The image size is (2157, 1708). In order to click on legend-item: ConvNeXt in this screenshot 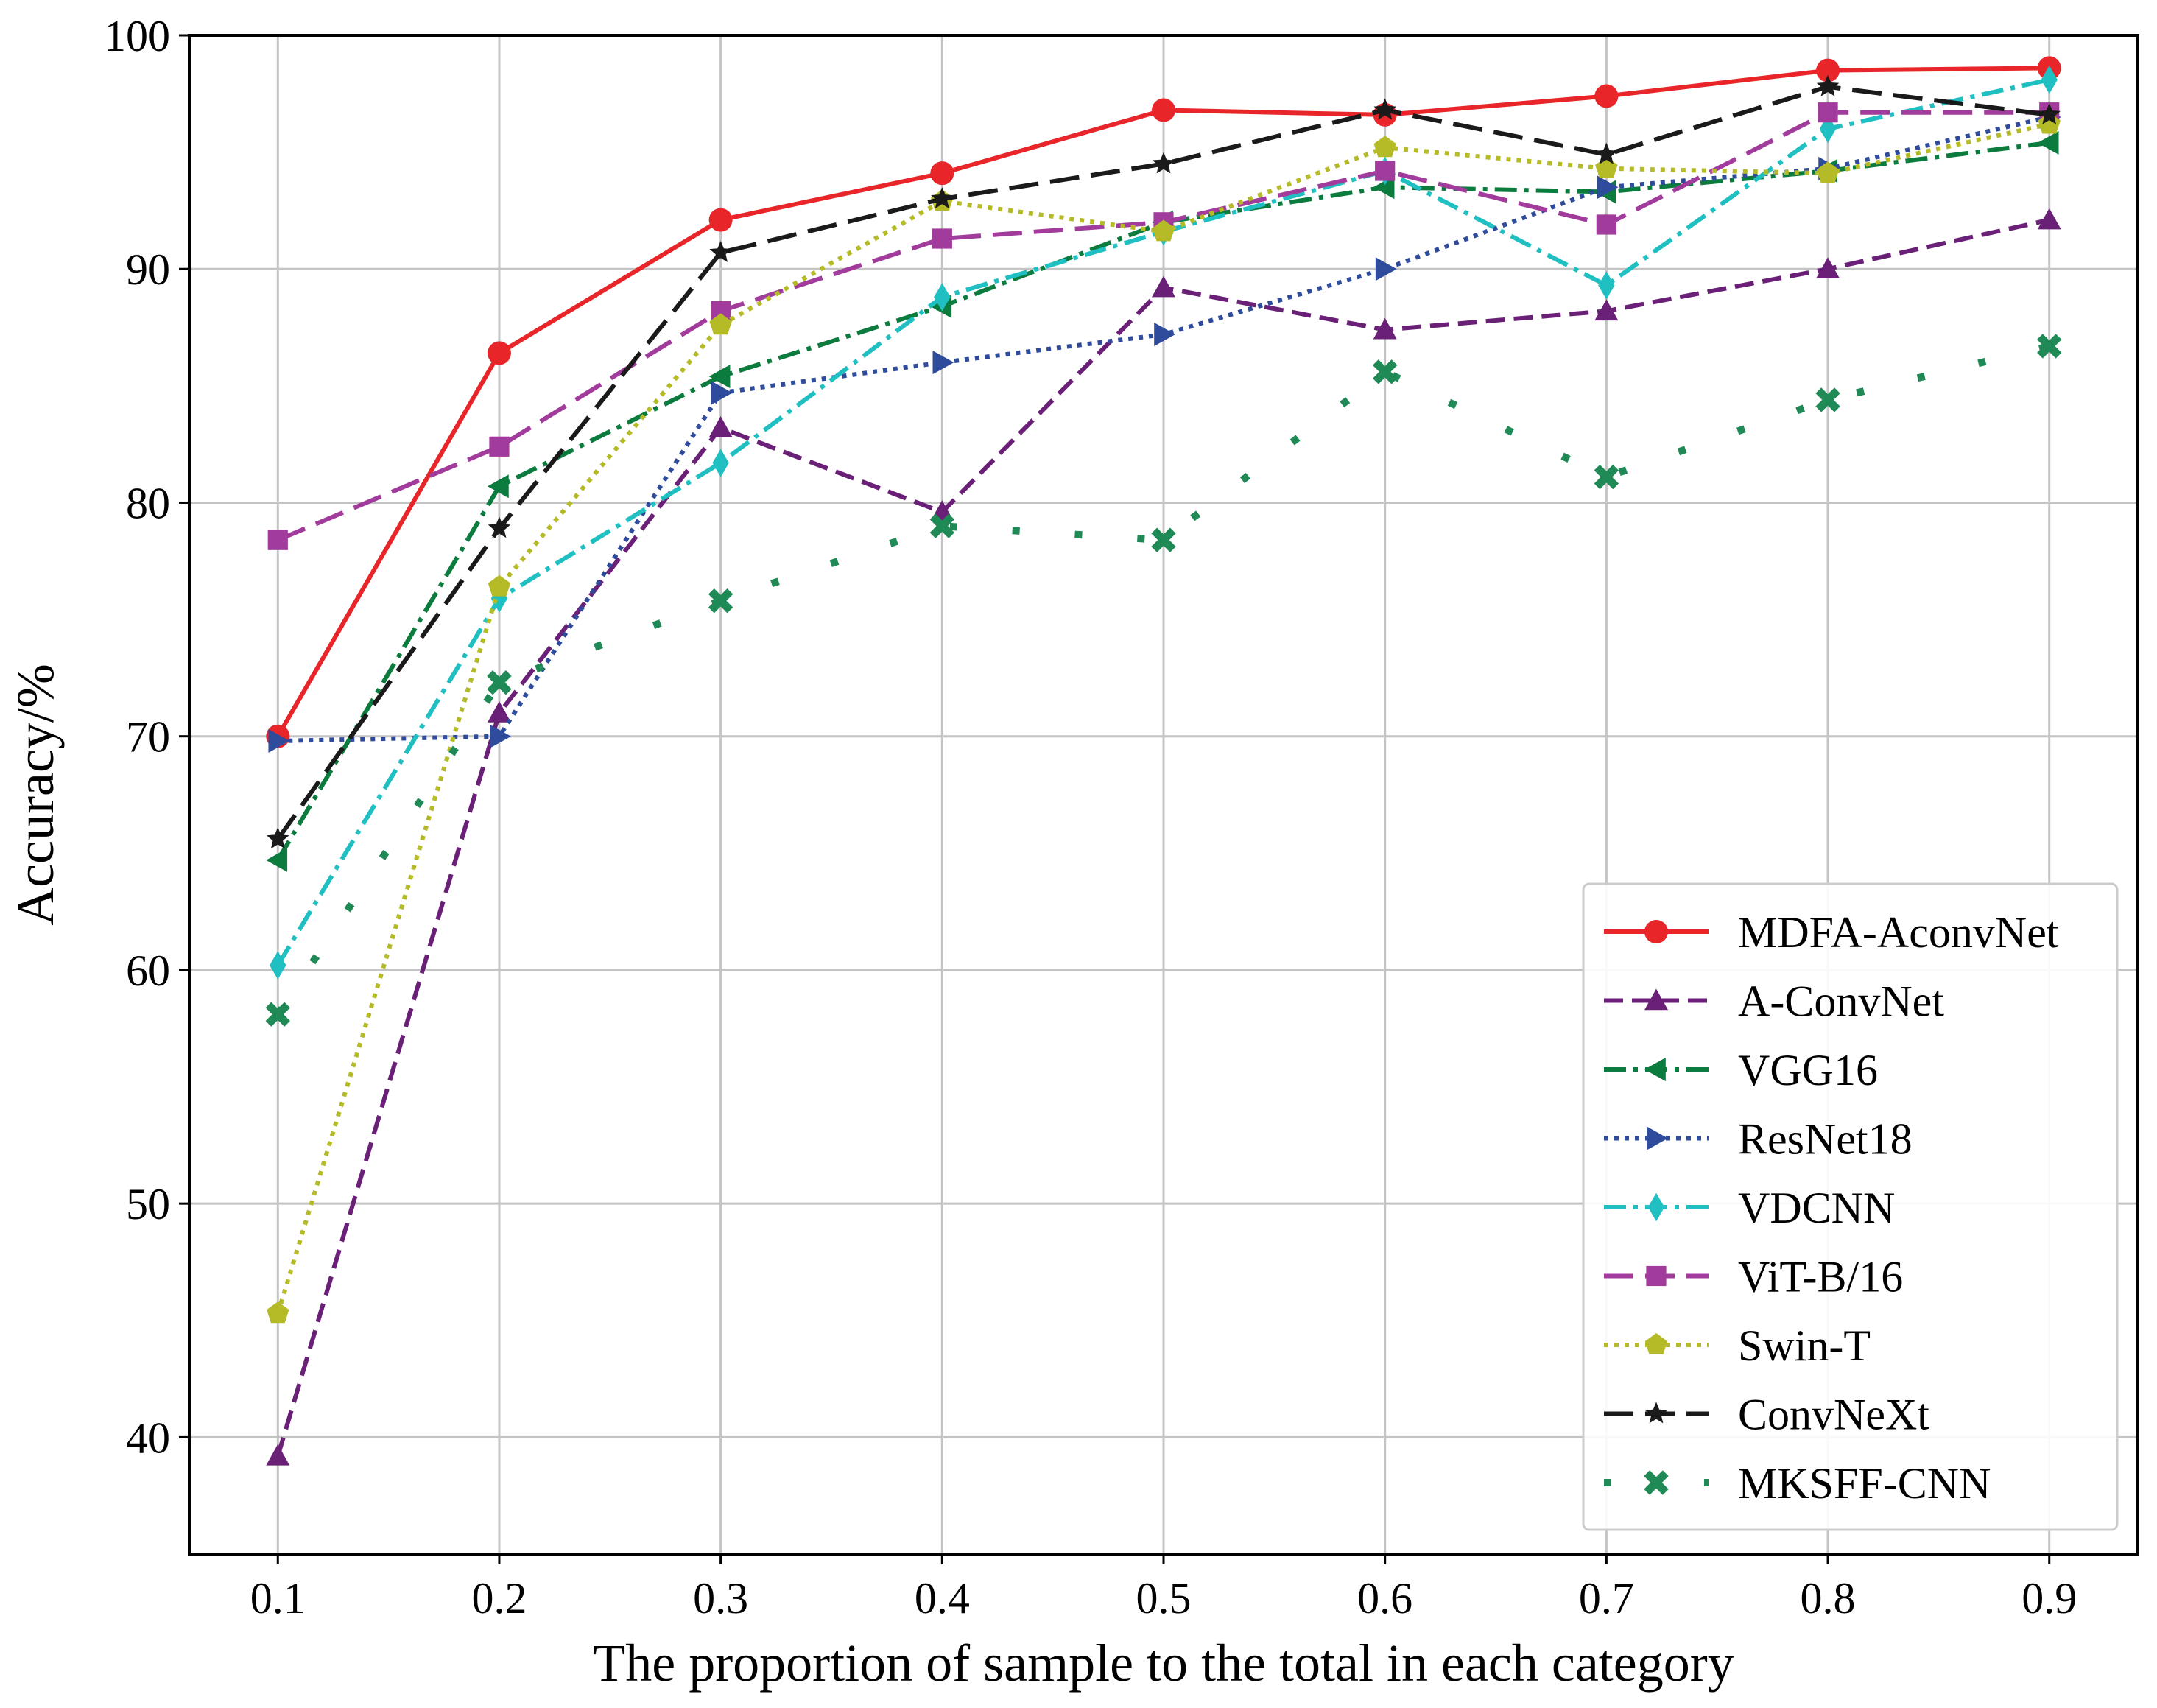, I will do `click(1767, 1415)`.